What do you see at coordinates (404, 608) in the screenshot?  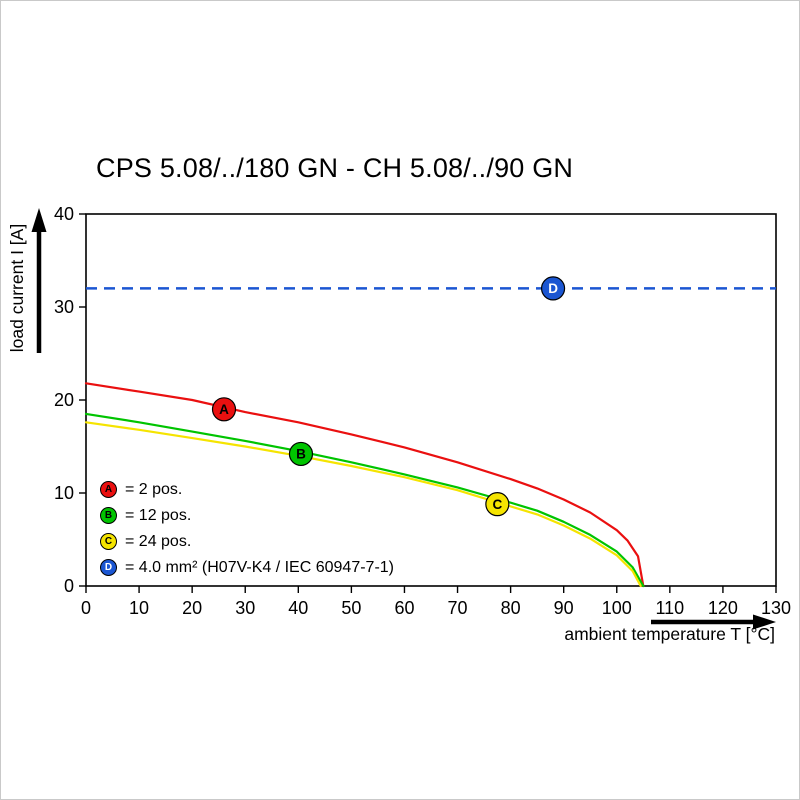 I see `x-tick-label: 60` at bounding box center [404, 608].